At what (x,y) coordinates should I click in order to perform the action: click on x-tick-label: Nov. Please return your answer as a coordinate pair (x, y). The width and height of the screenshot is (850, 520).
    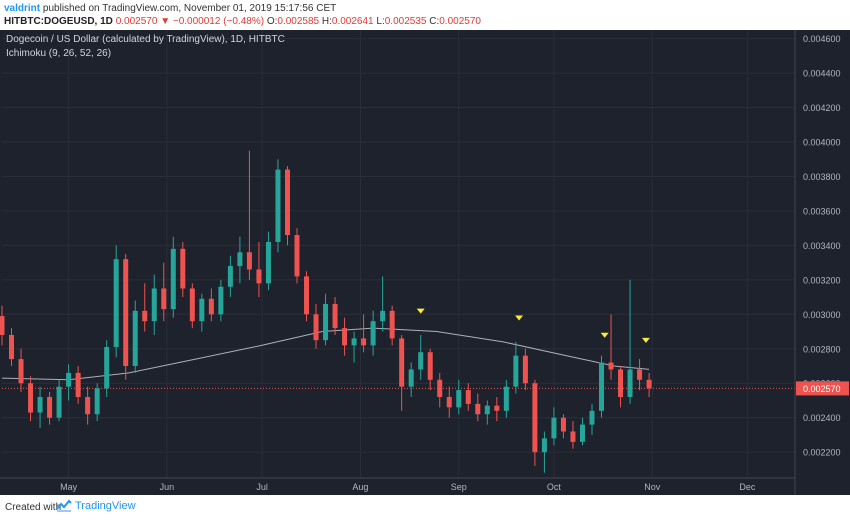
    Looking at the image, I should click on (652, 487).